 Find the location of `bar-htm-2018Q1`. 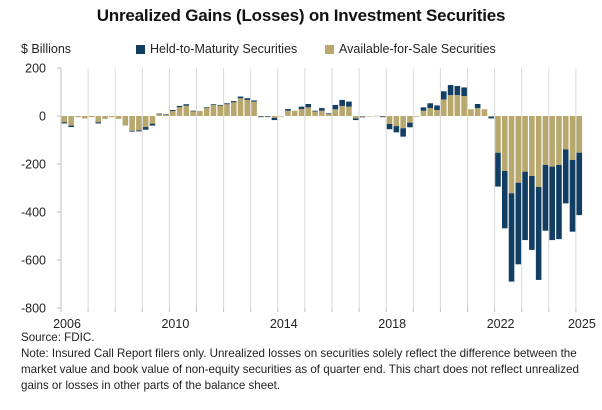

bar-htm-2018Q1 is located at coordinates (389, 126).